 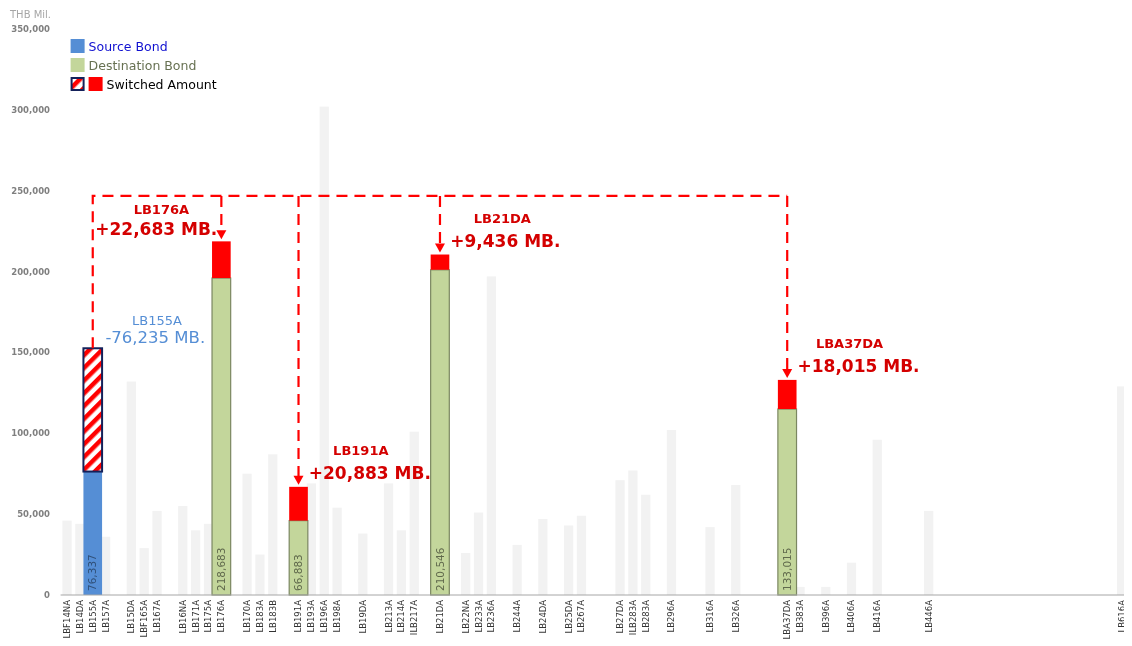 I want to click on annotation: LB21DA, so click(x=502, y=218).